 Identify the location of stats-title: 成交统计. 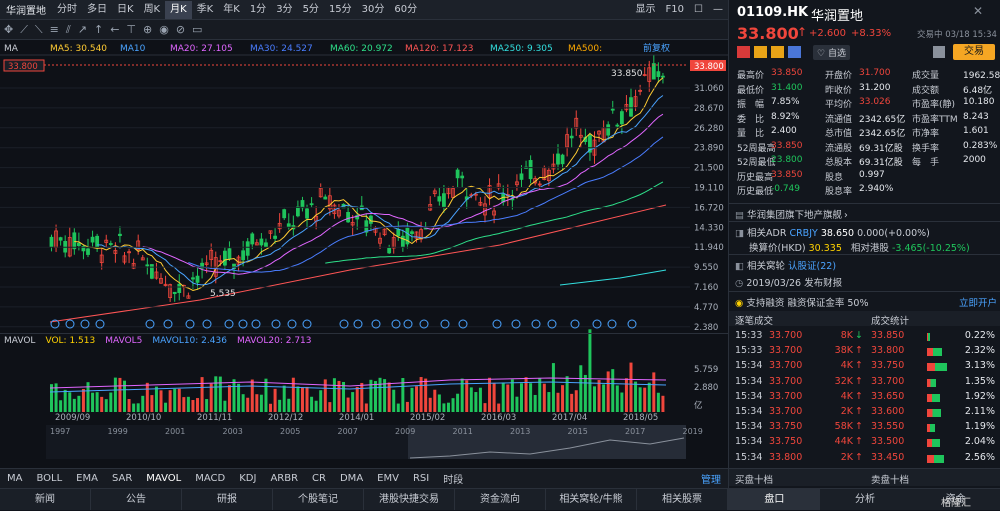
(890, 321).